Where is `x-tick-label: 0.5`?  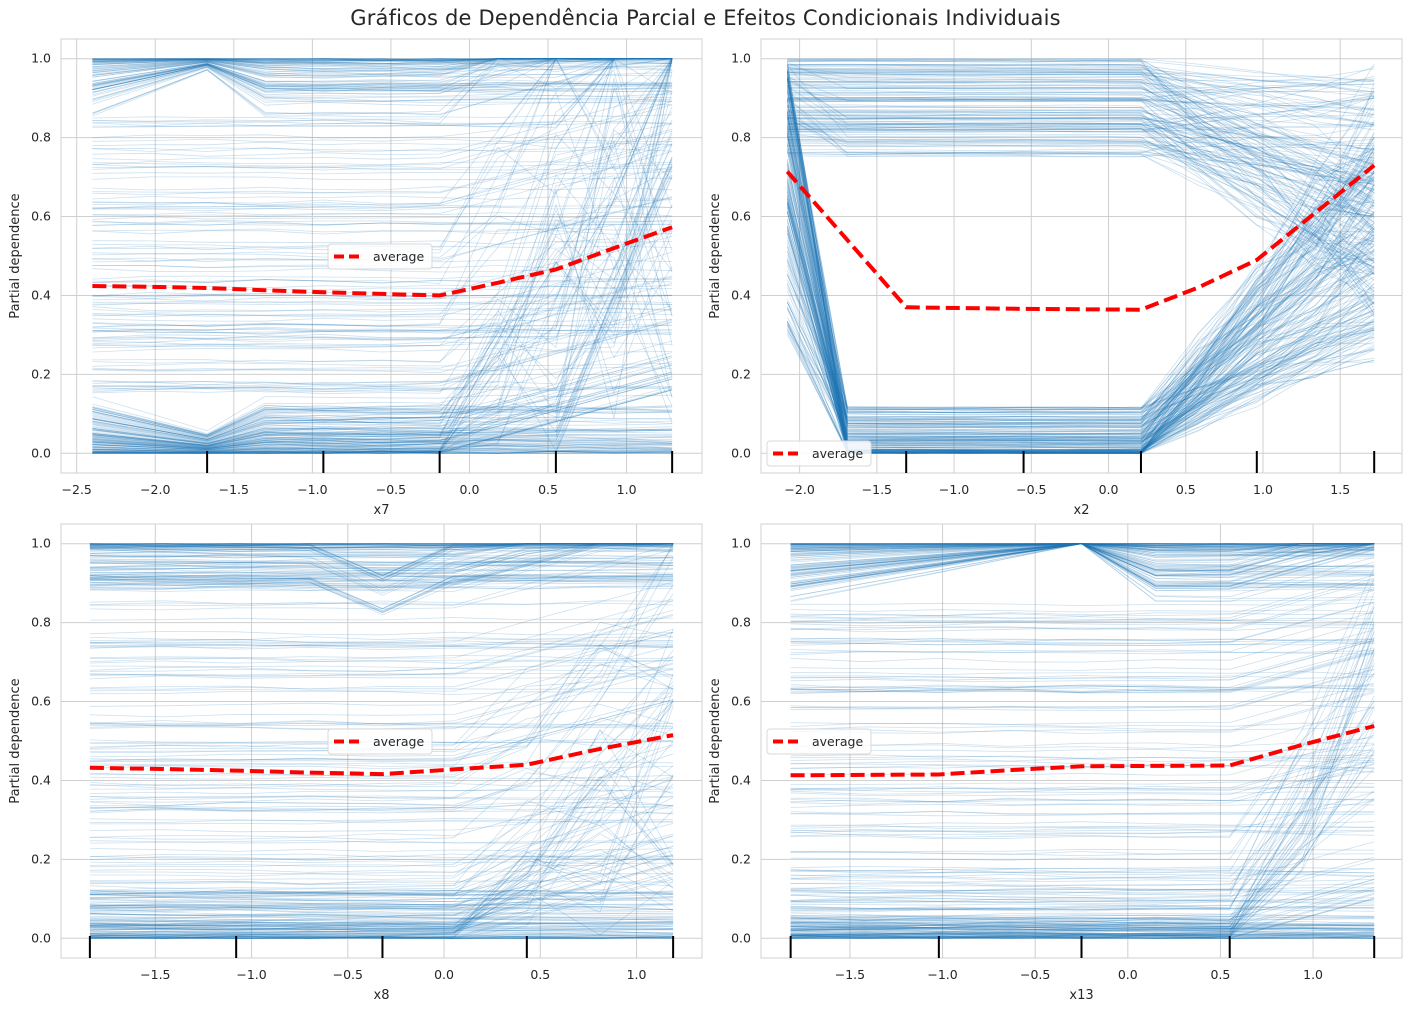 x-tick-label: 0.5 is located at coordinates (548, 489).